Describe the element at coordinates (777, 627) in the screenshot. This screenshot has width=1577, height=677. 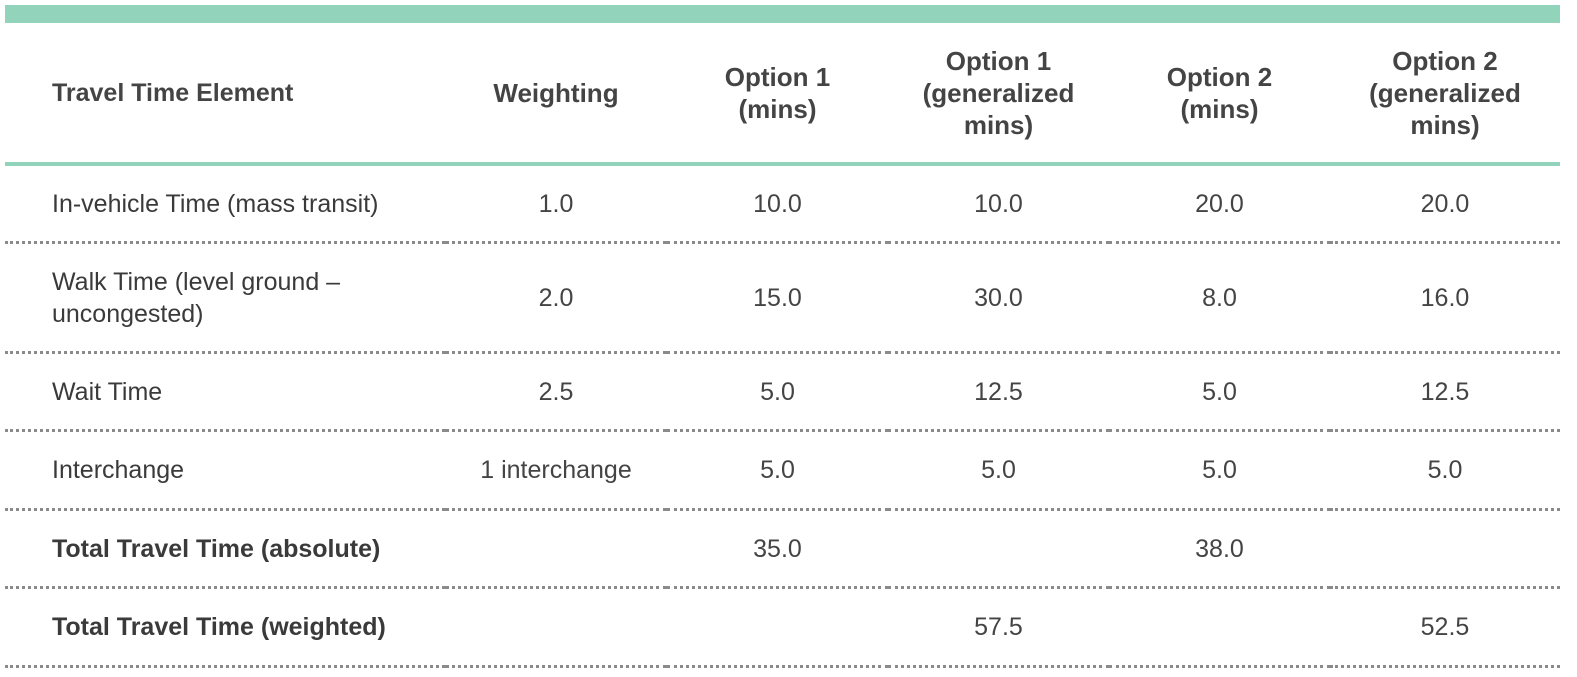
I see `cell-option-1-mins` at that location.